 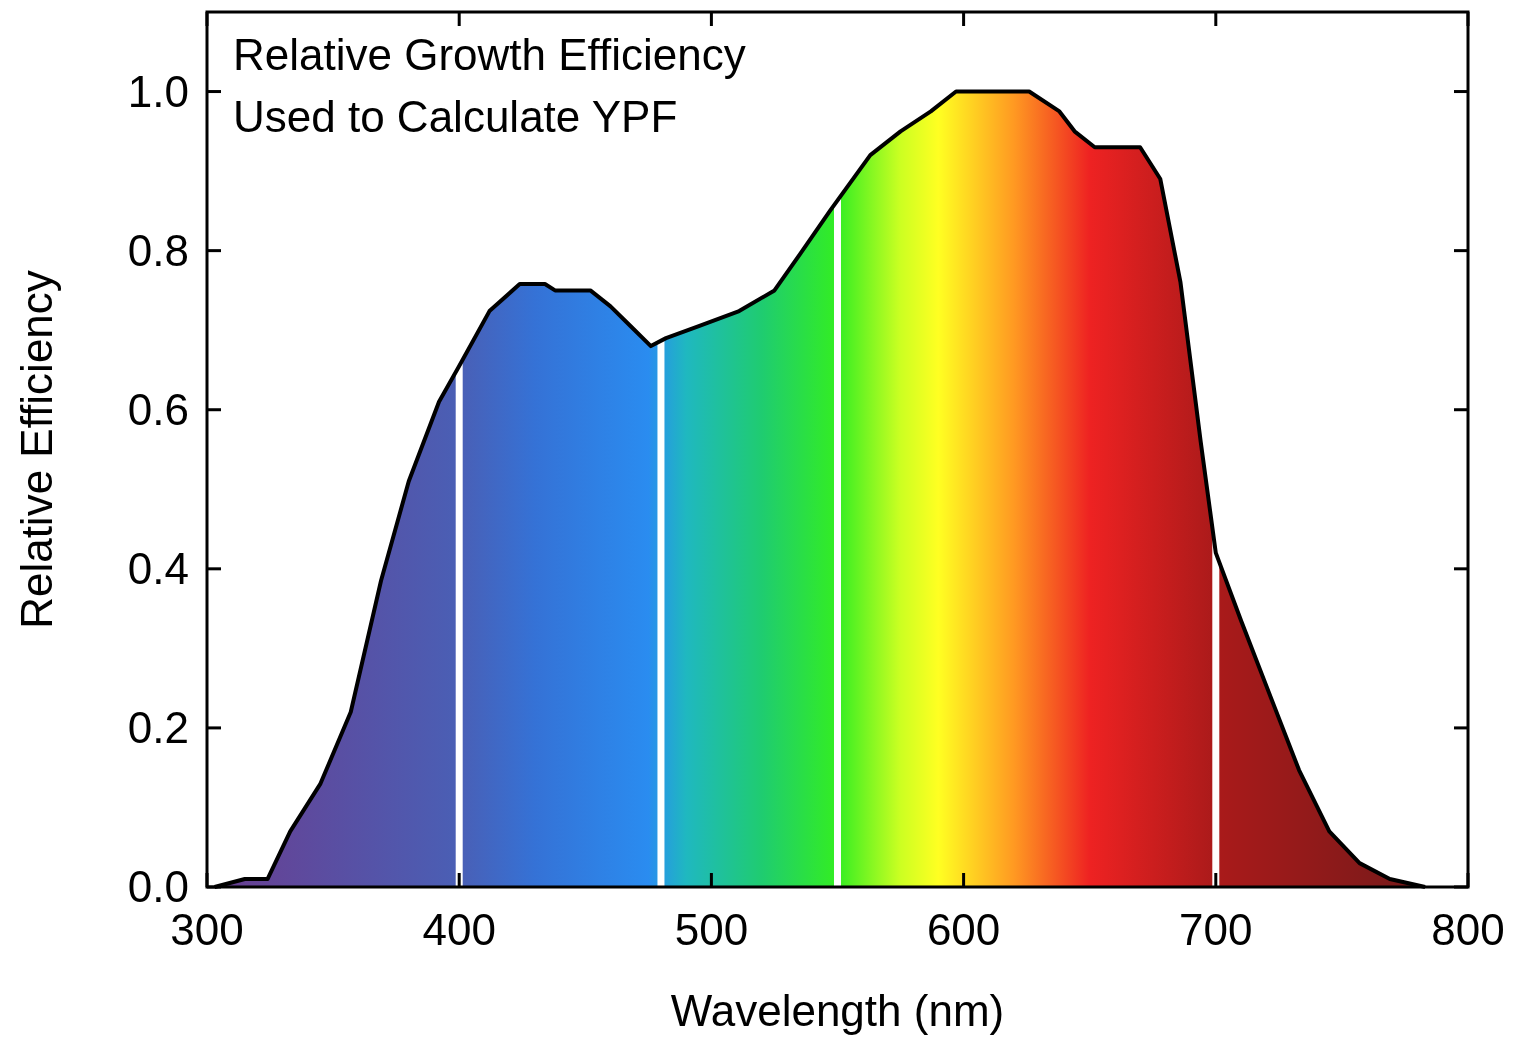 What do you see at coordinates (158, 251) in the screenshot?
I see `y-tick-label: 0.8` at bounding box center [158, 251].